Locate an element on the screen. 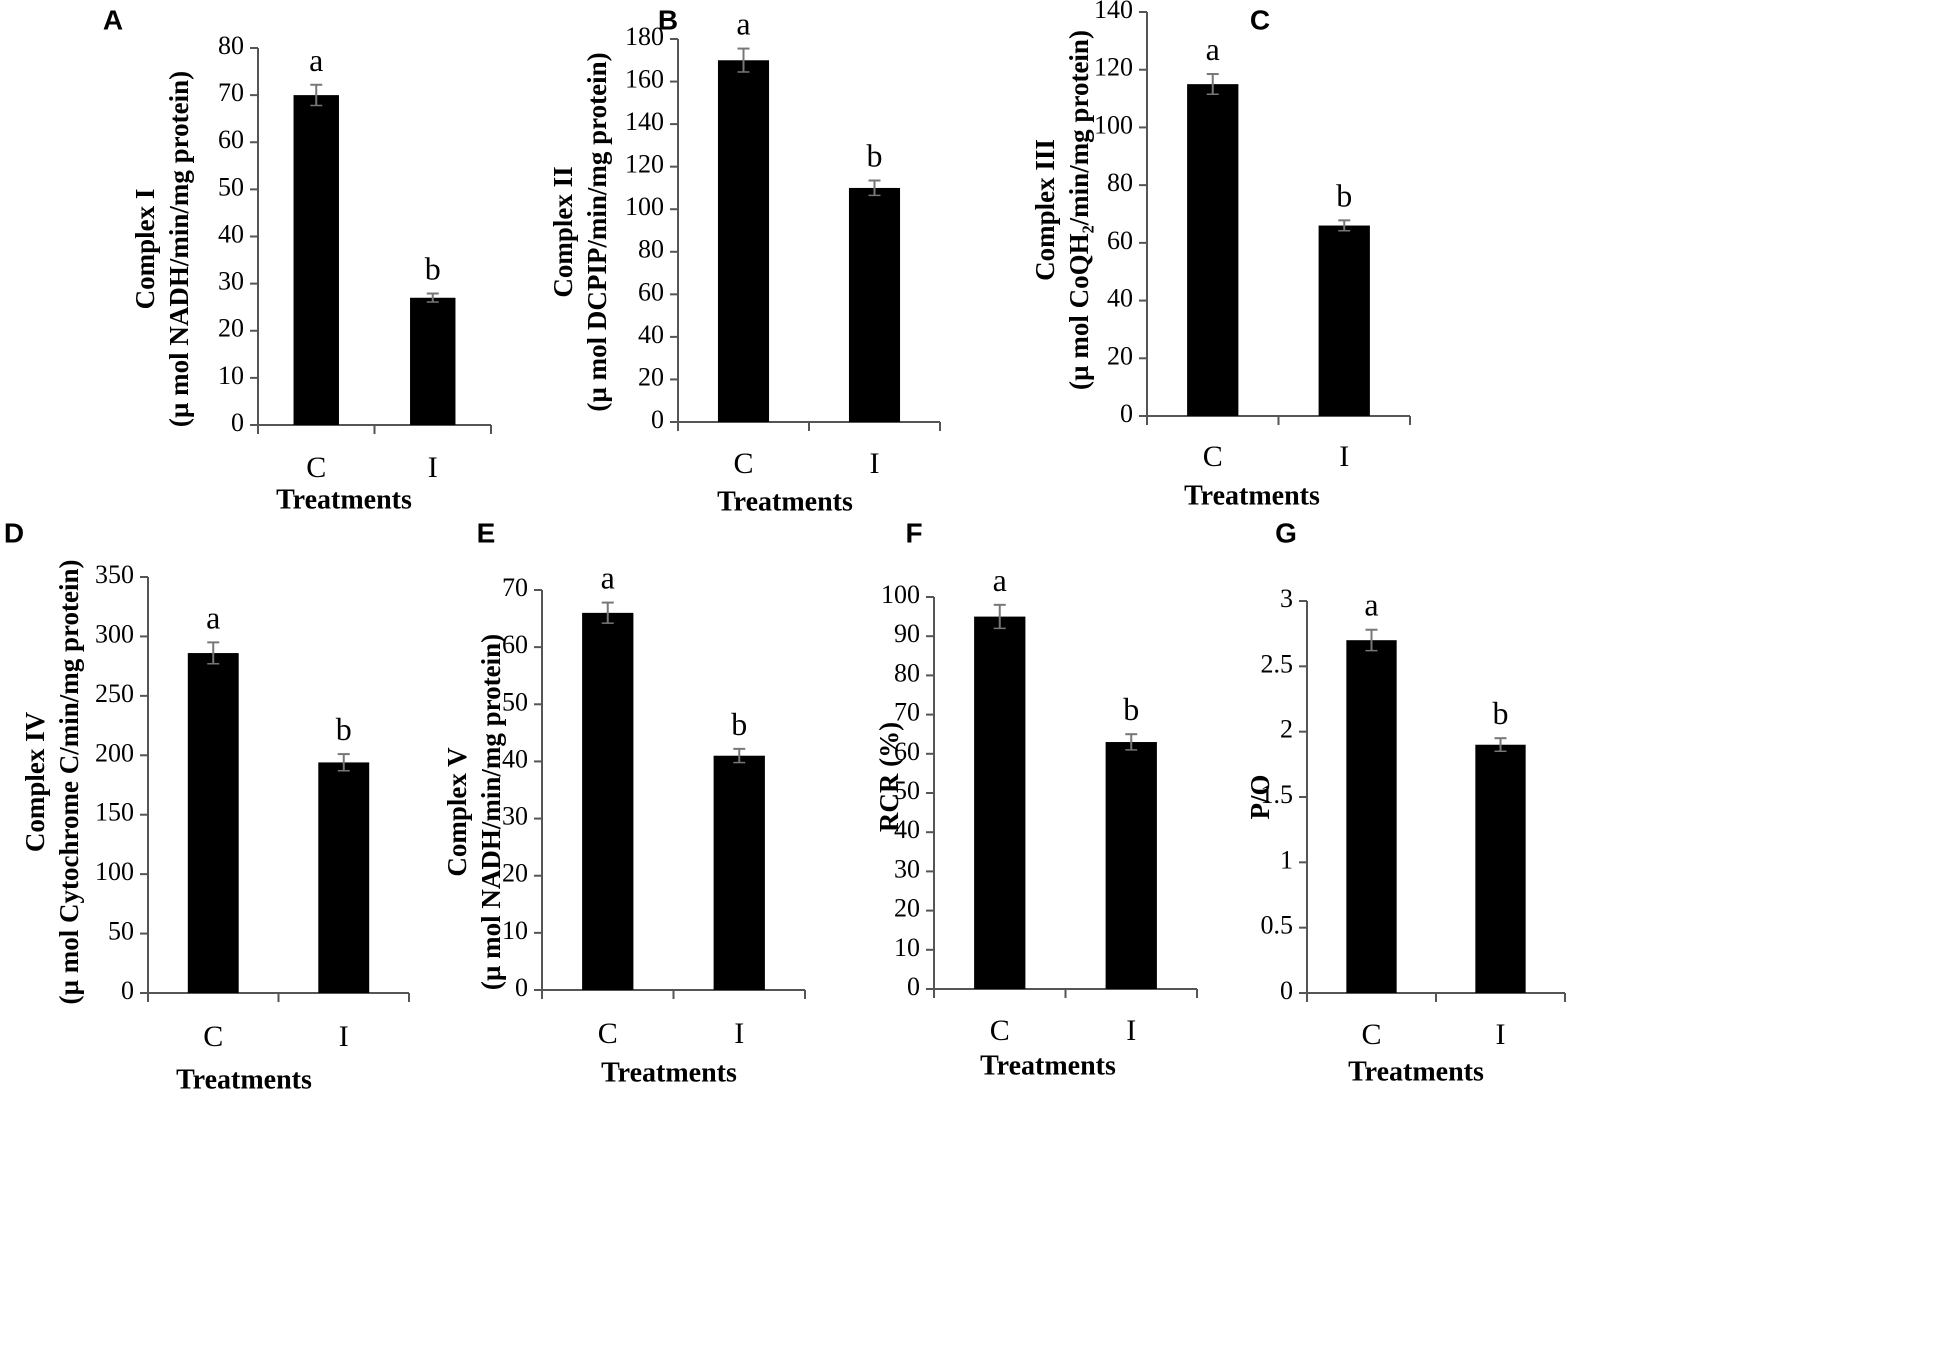 This screenshot has height=1348, width=1950. y-axis-title: P/O is located at coordinates (1260, 797).